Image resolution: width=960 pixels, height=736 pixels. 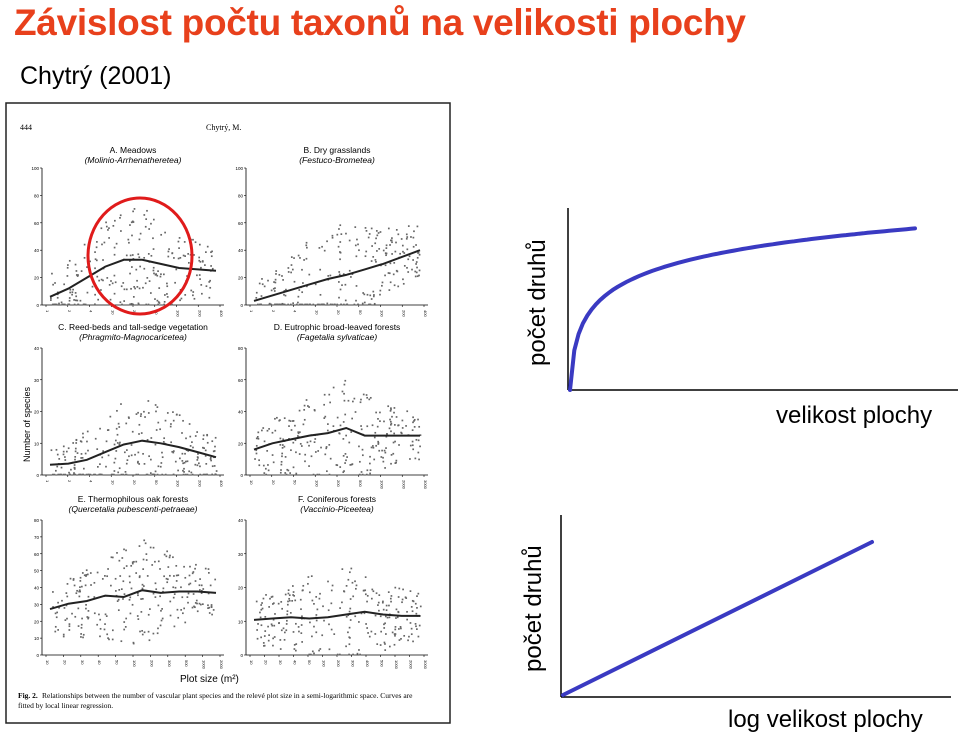 I want to click on scan-y-tick-label: 80, so click(x=241, y=195).